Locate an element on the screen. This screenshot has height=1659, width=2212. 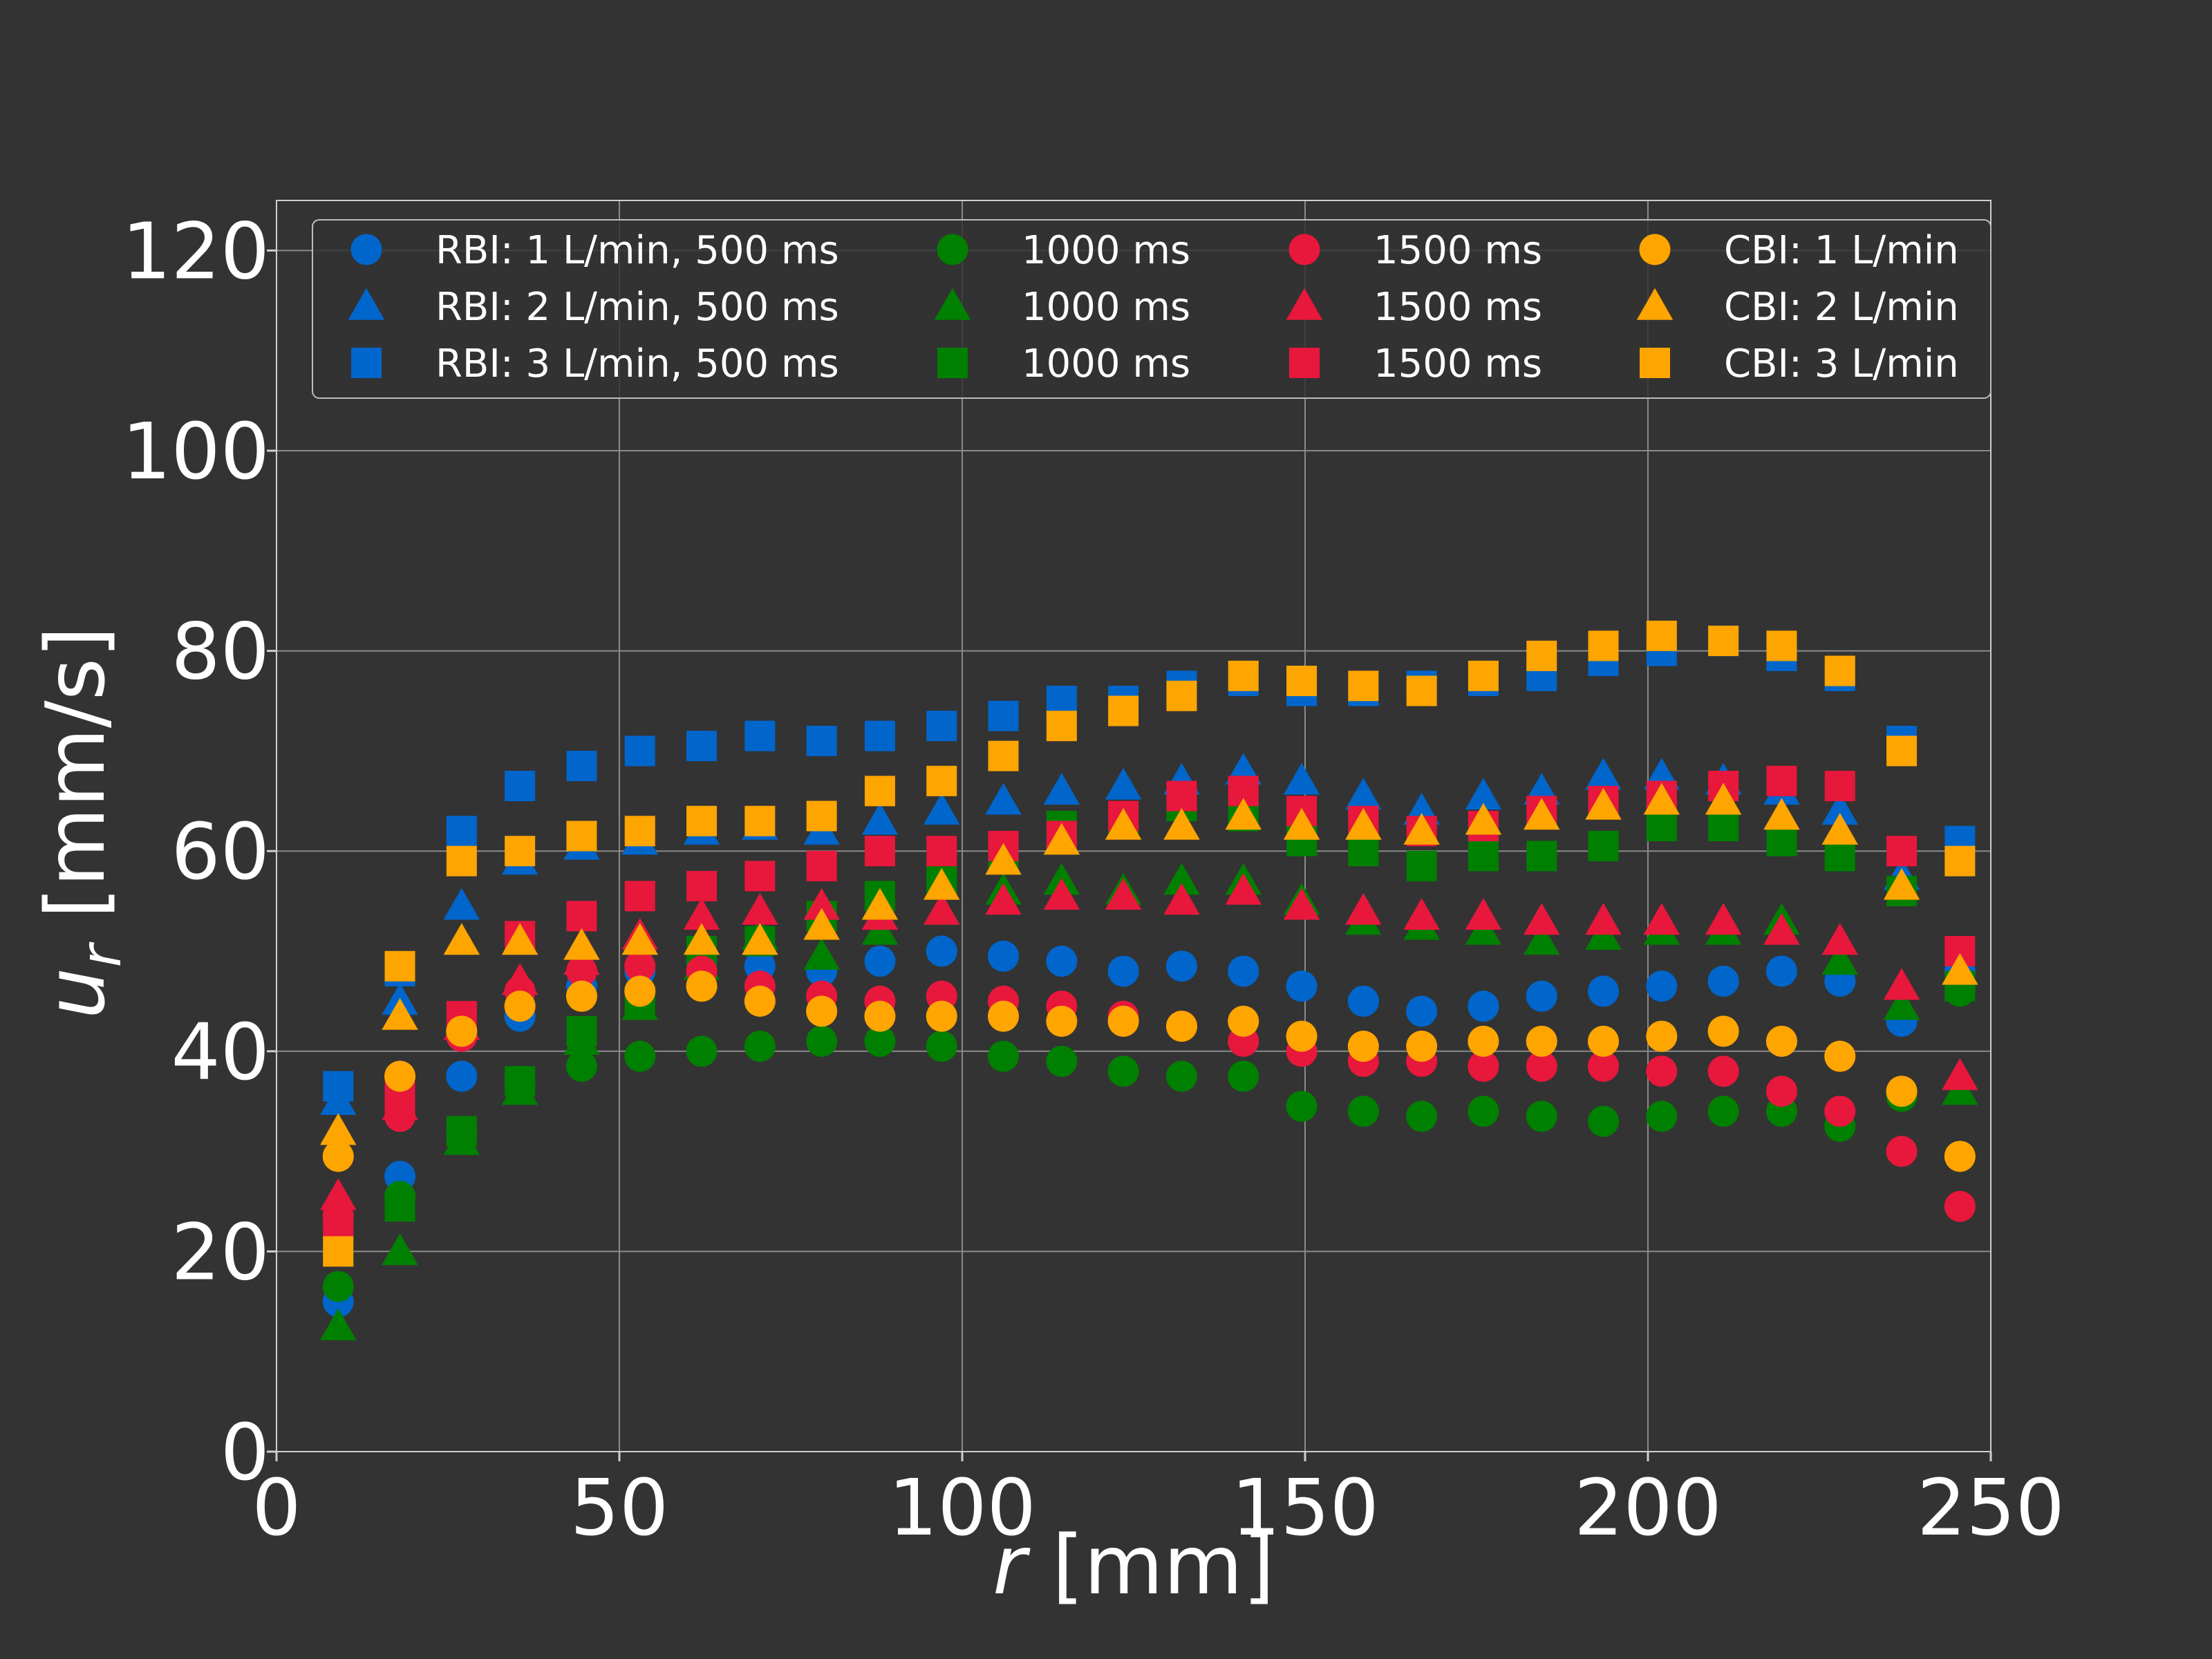
legend-label: RBI: 3 L/min, 500 ms is located at coordinates (637, 364).